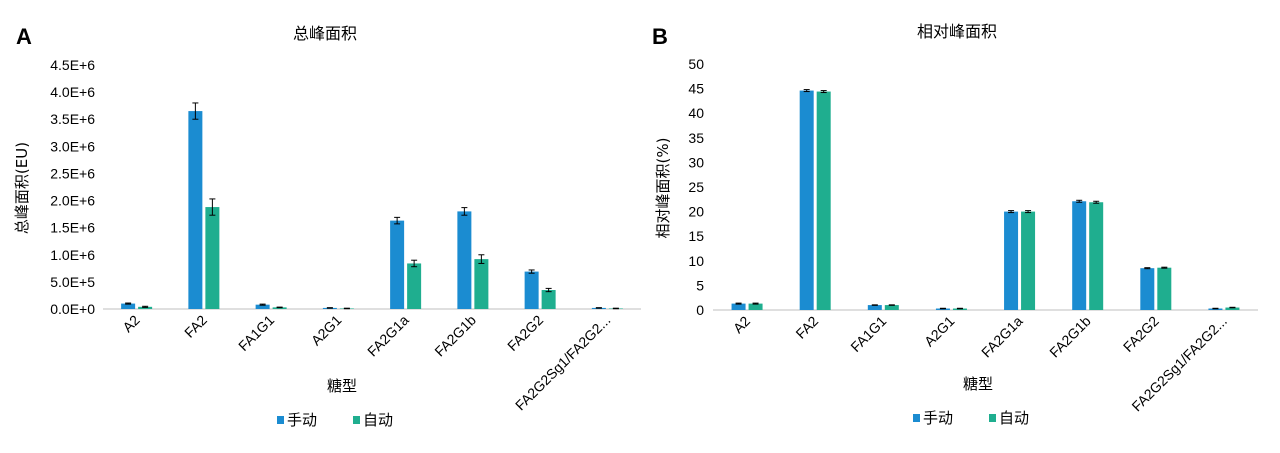  Describe the element at coordinates (335, 420) in the screenshot. I see `panel-a-legend: 手动 自动` at that location.